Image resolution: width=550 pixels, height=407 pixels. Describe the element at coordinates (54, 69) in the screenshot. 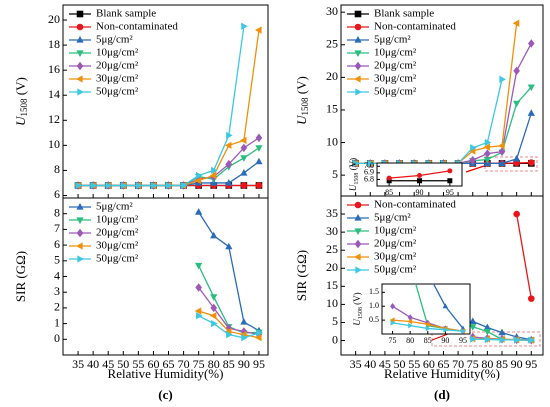

I see `y-tick-label: 16` at that location.